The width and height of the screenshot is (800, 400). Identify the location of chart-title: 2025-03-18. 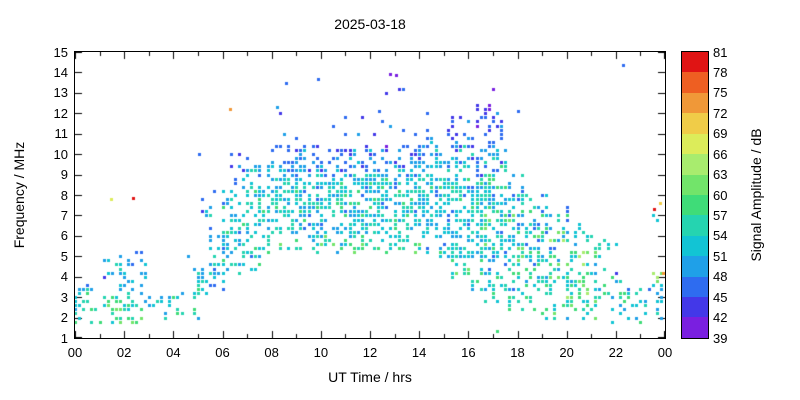
(370, 24).